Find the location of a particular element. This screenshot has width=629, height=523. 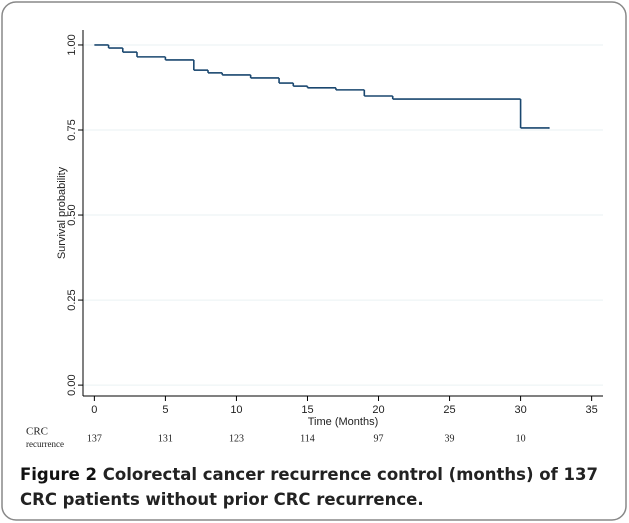

y-tick-label: 0.00 is located at coordinates (72, 384).